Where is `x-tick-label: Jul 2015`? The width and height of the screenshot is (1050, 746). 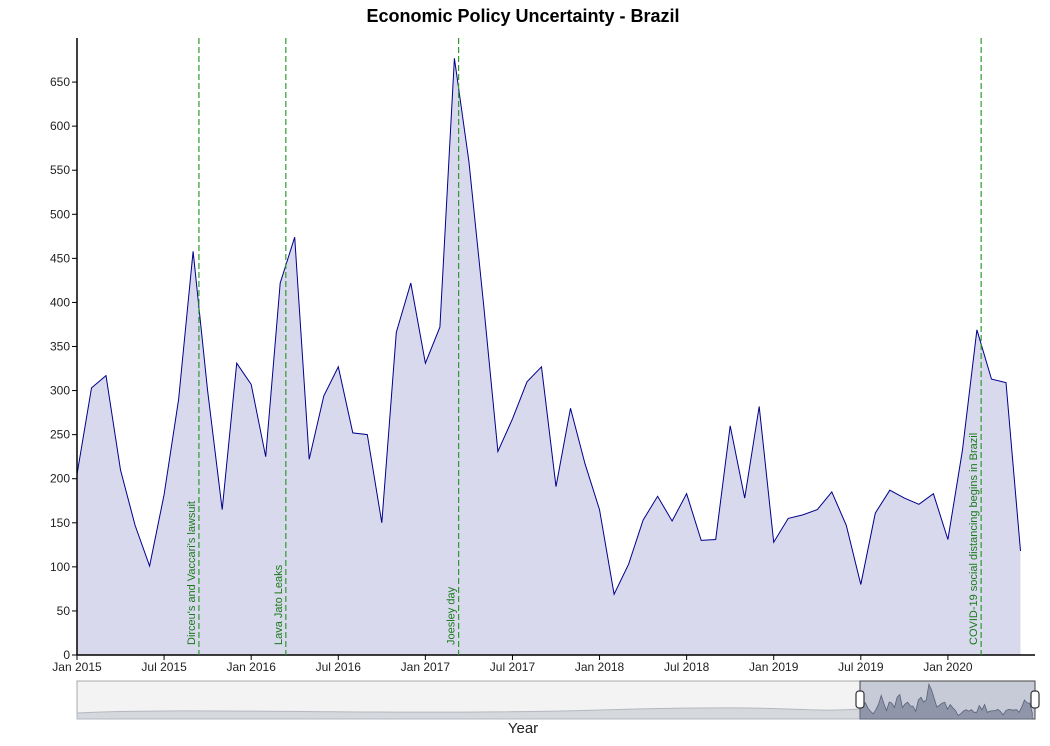 x-tick-label: Jul 2015 is located at coordinates (164, 667).